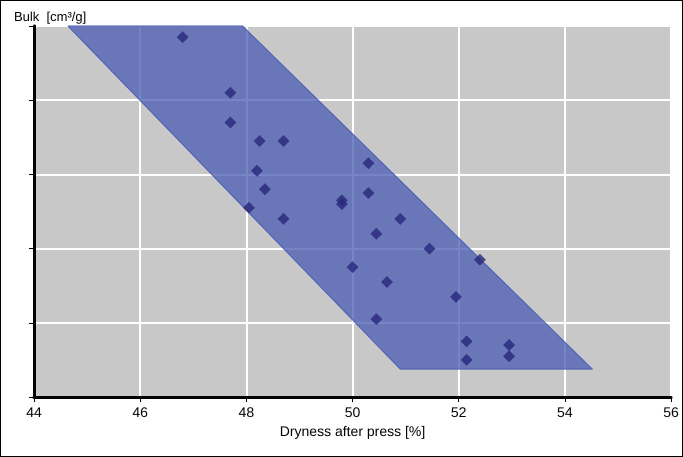 This screenshot has width=683, height=457. I want to click on x-axis-title: Dryness after press [%], so click(353, 430).